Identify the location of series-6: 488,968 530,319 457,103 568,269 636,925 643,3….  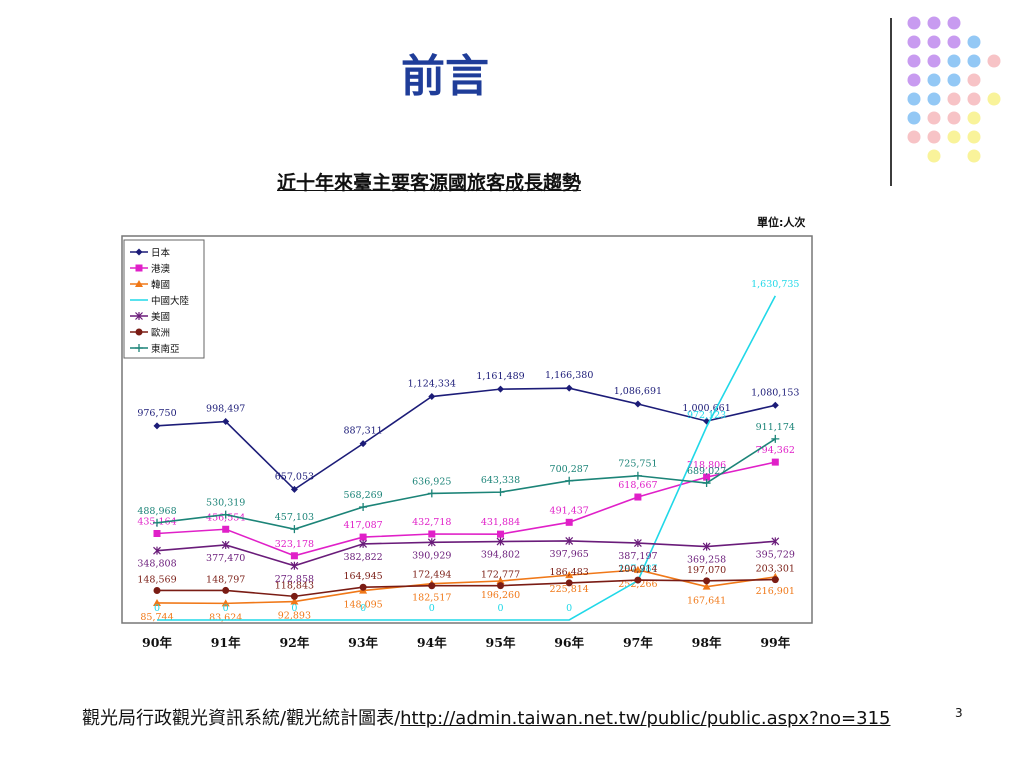
(466, 478).